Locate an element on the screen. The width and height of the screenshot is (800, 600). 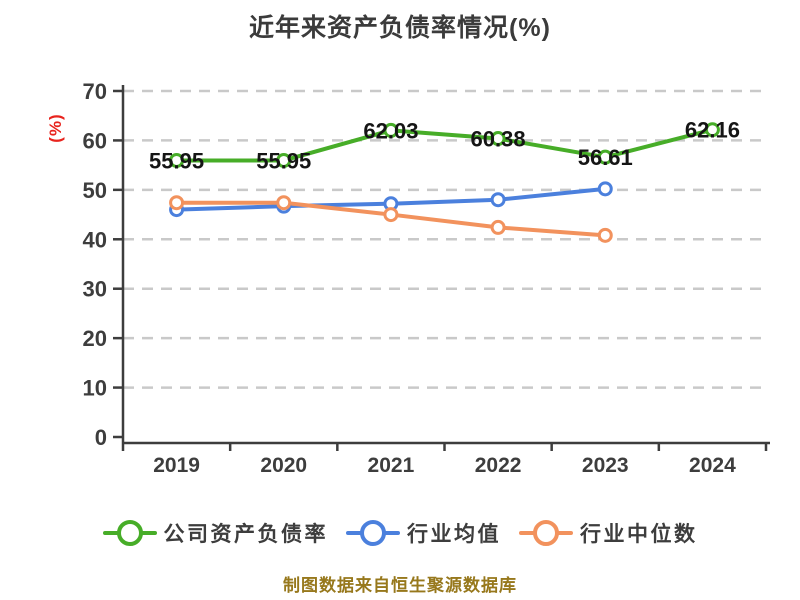
data-point-label: 56.61 is located at coordinates (605, 157).